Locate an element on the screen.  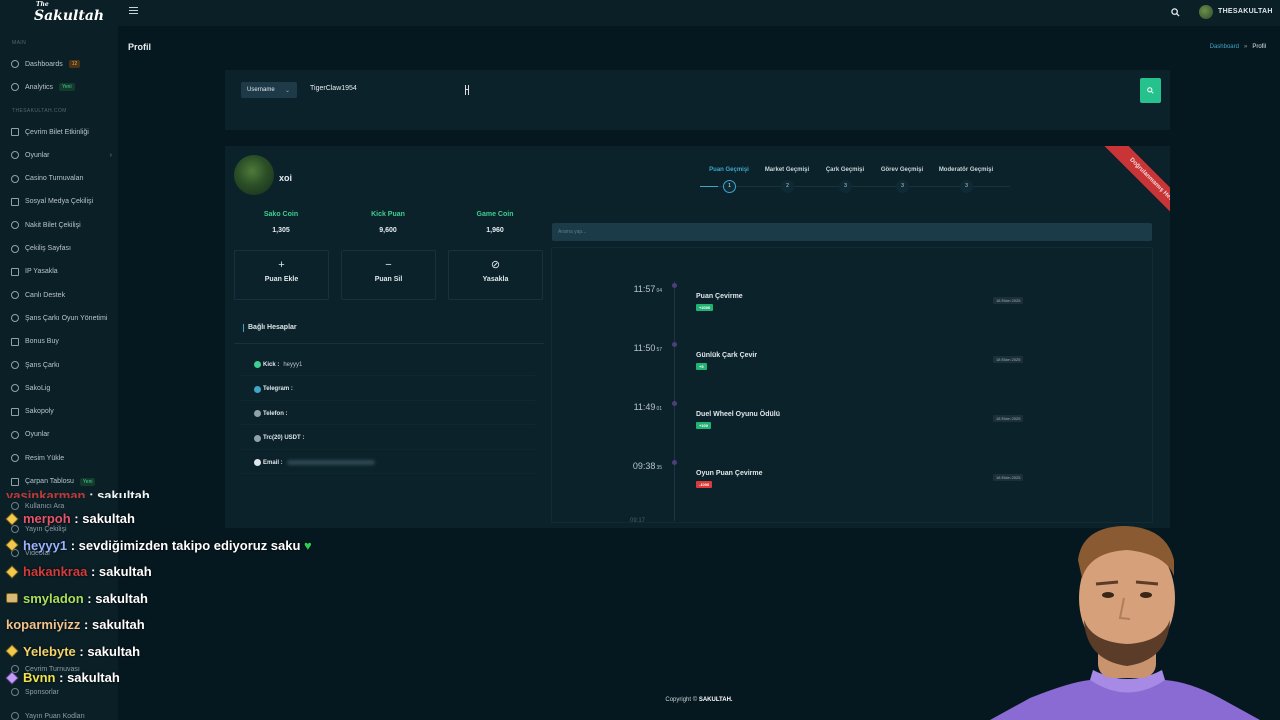
sidebar-item-label: Yayın Çekilişi is located at coordinates (46, 529).